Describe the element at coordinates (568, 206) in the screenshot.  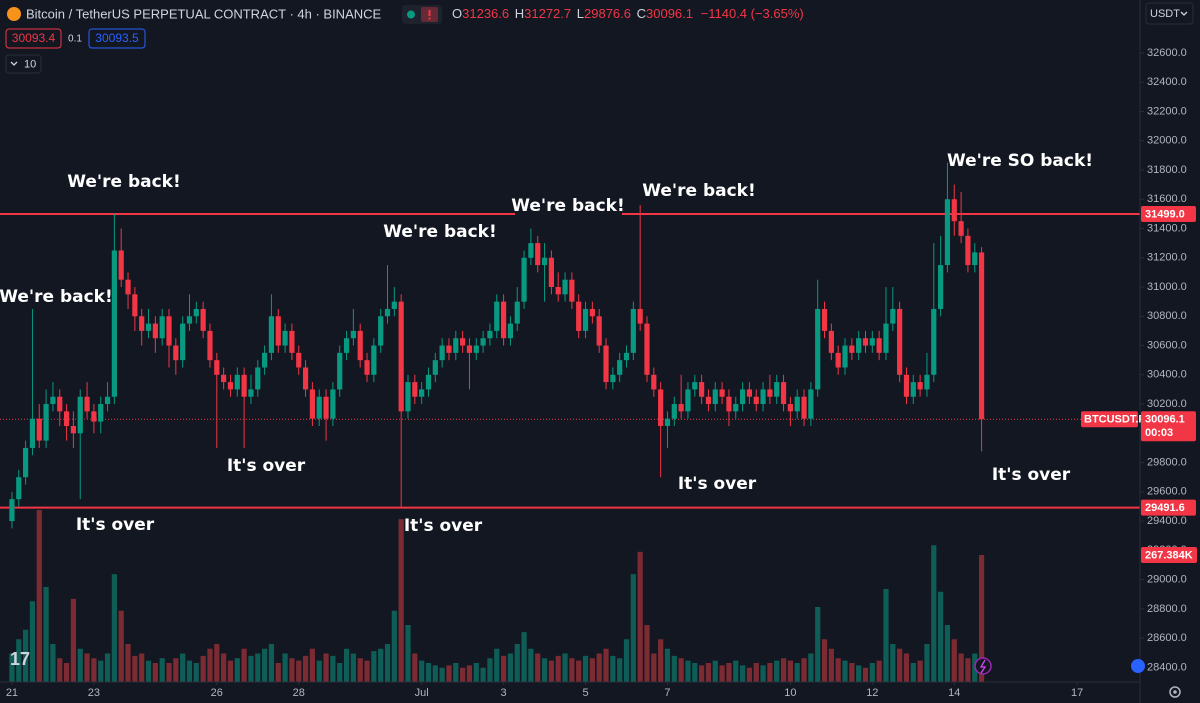
I see `annotation-bg` at that location.